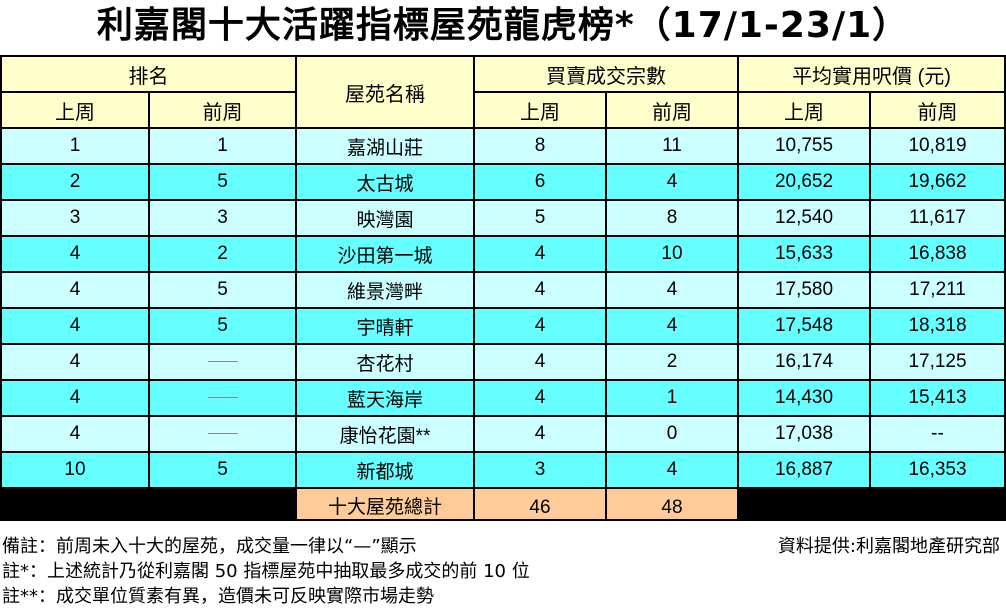  Describe the element at coordinates (75, 182) in the screenshot. I see `cell-rank-last: 2` at that location.